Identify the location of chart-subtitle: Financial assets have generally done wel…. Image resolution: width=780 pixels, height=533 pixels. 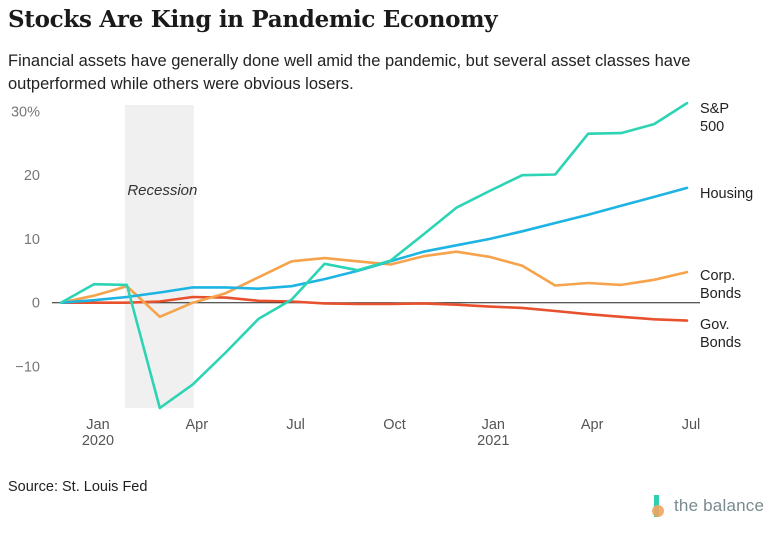
(349, 72).